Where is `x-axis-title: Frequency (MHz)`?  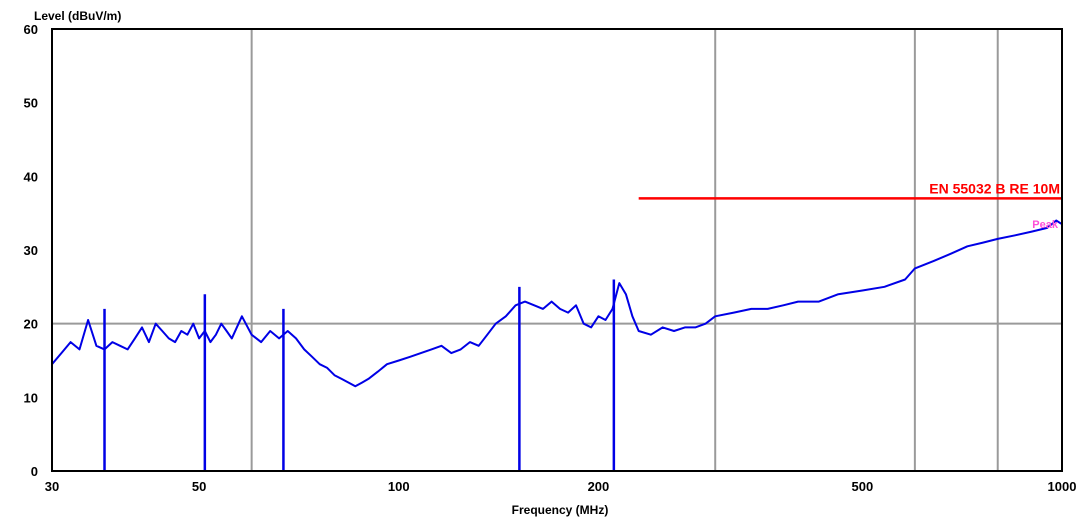
x-axis-title: Frequency (MHz) is located at coordinates (560, 510).